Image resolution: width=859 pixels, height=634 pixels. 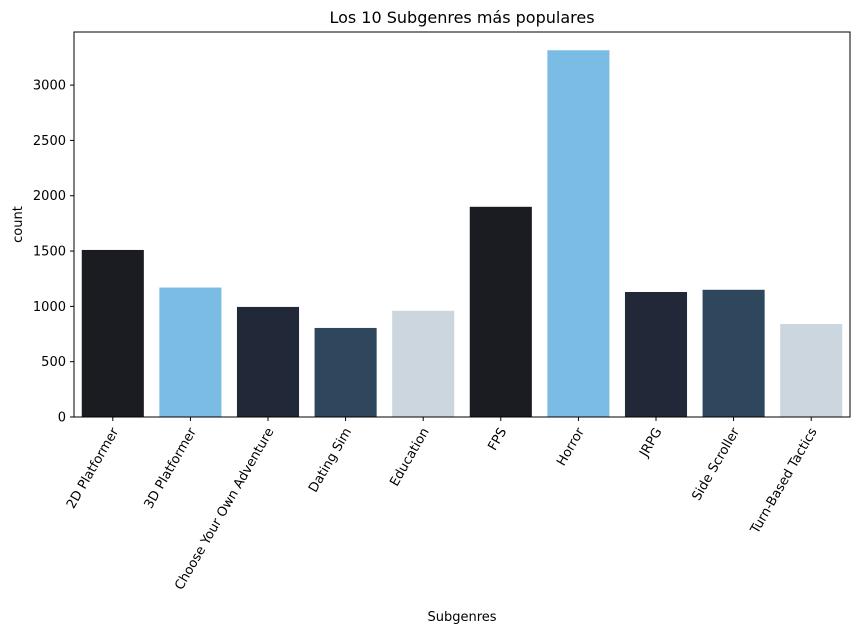 What do you see at coordinates (783, 481) in the screenshot?
I see `x-tick-label: Turn-Based Tactics` at bounding box center [783, 481].